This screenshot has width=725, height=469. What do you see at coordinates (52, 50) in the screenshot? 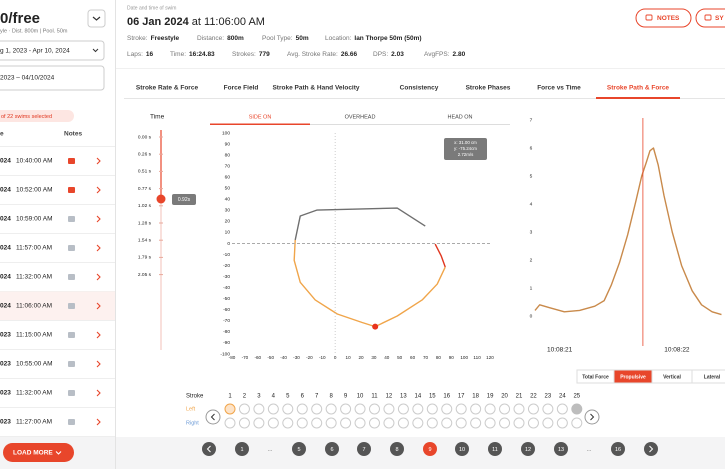
I see `date-range-select` at bounding box center [52, 50].